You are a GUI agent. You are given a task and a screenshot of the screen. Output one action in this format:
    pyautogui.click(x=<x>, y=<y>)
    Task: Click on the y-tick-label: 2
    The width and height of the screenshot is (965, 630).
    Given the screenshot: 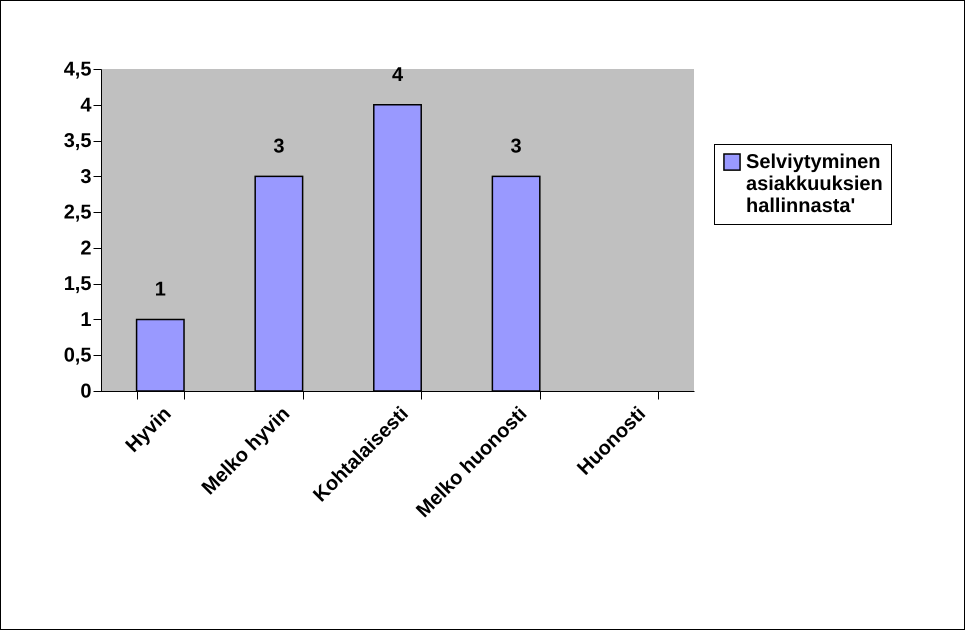 What is the action you would take?
    pyautogui.click(x=86, y=248)
    